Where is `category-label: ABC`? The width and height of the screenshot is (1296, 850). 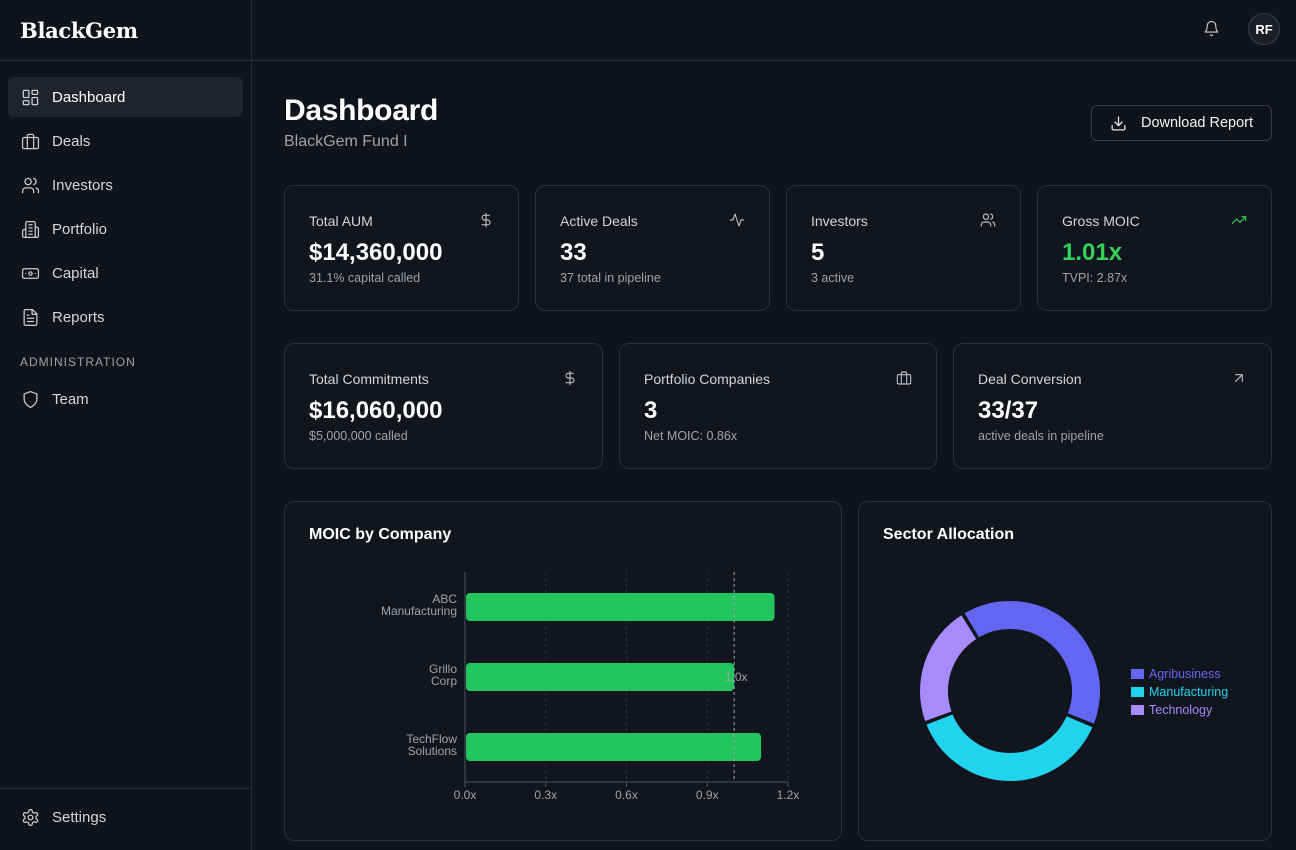
category-label: ABC is located at coordinates (444, 599).